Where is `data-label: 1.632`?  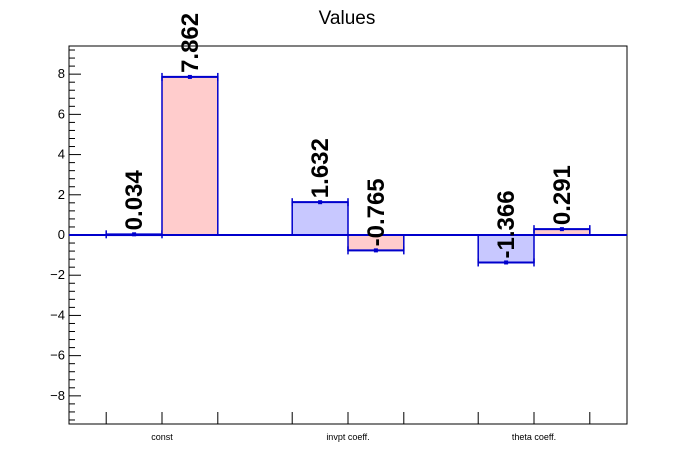
data-label: 1.632 is located at coordinates (320, 168).